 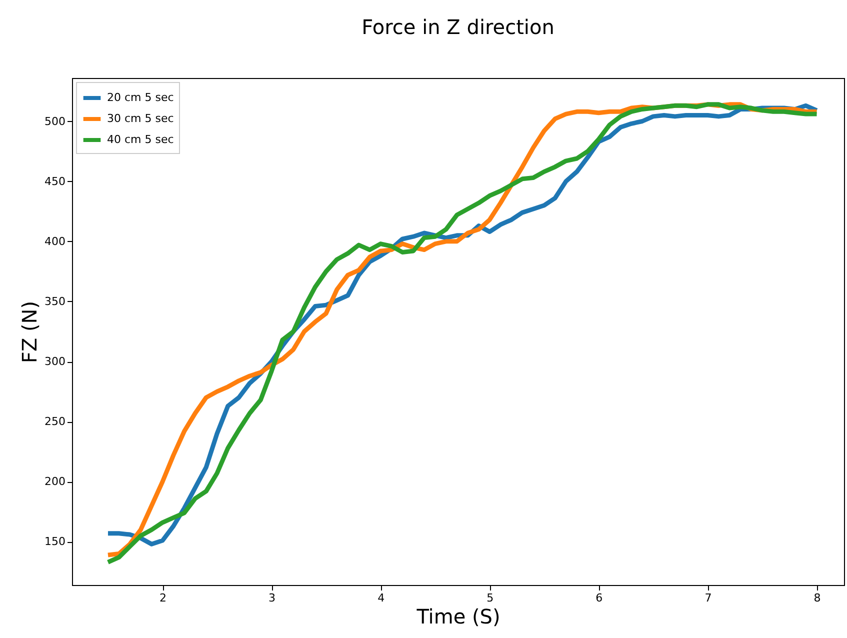 What do you see at coordinates (140, 118) in the screenshot?
I see `legend-label: 30 cm 5 sec` at bounding box center [140, 118].